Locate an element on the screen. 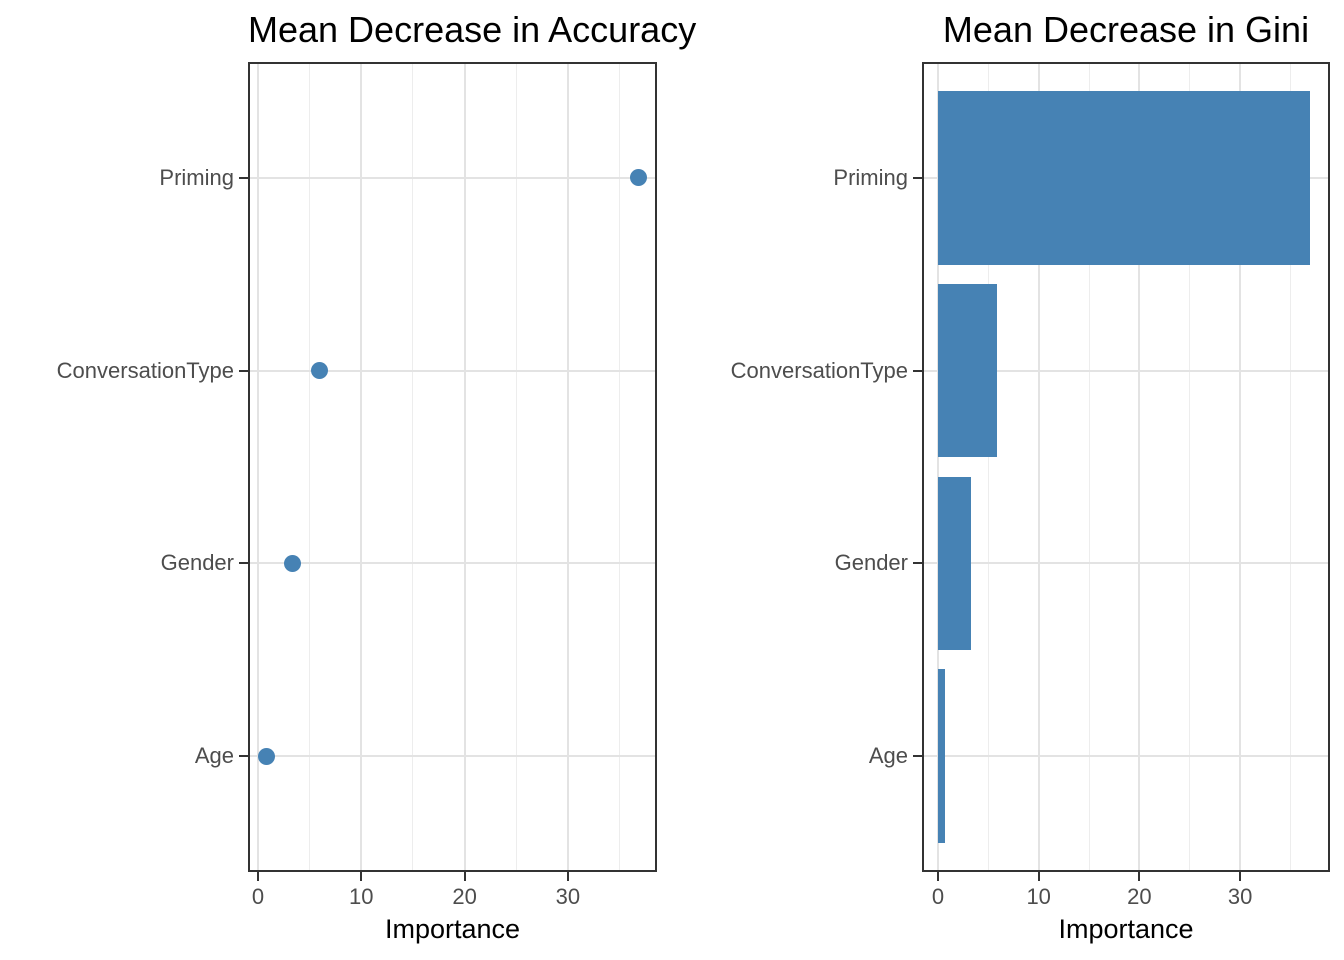 Image resolution: width=1344 pixels, height=960 pixels. gini-plot-title: Mean Decrease in Gini is located at coordinates (1126, 29).